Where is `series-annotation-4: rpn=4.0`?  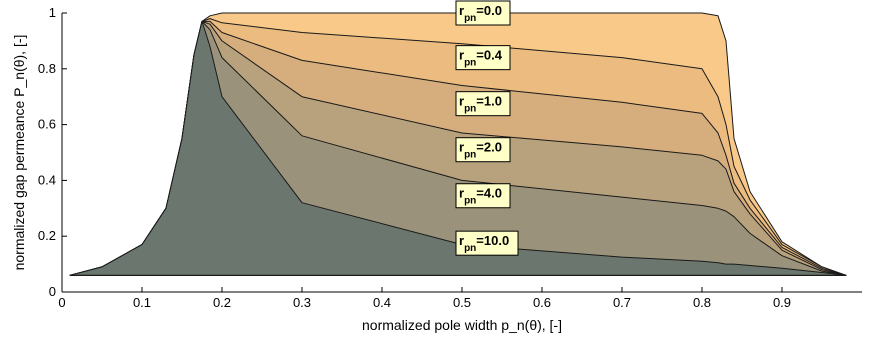 series-annotation-4: rpn=4.0 is located at coordinates (483, 196).